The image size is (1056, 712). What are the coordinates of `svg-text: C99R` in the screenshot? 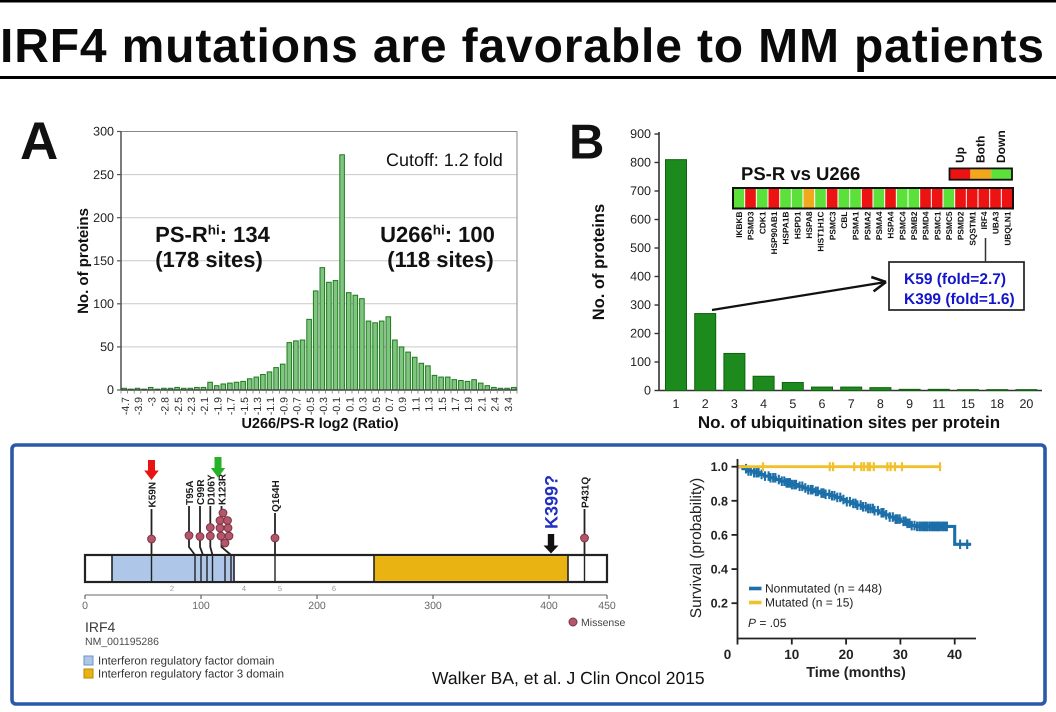 It's located at (201, 492).